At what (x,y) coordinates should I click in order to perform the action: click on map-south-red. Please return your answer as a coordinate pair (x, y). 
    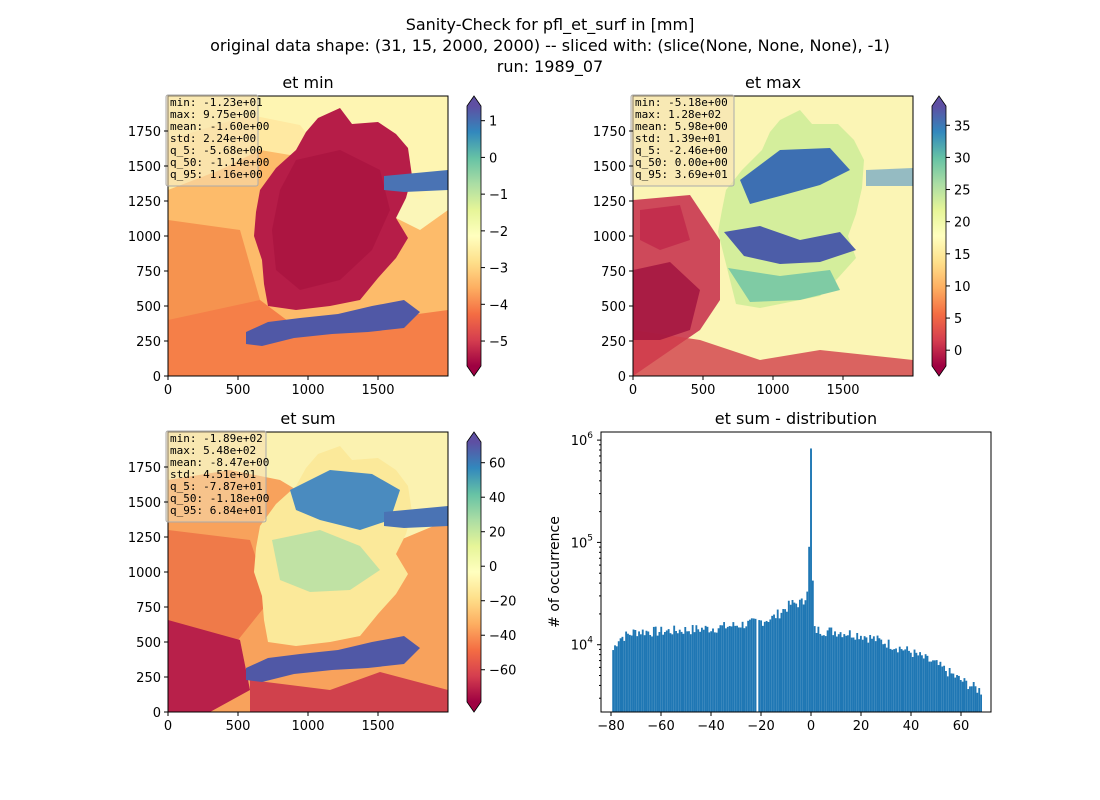
    Looking at the image, I should click on (773, 353).